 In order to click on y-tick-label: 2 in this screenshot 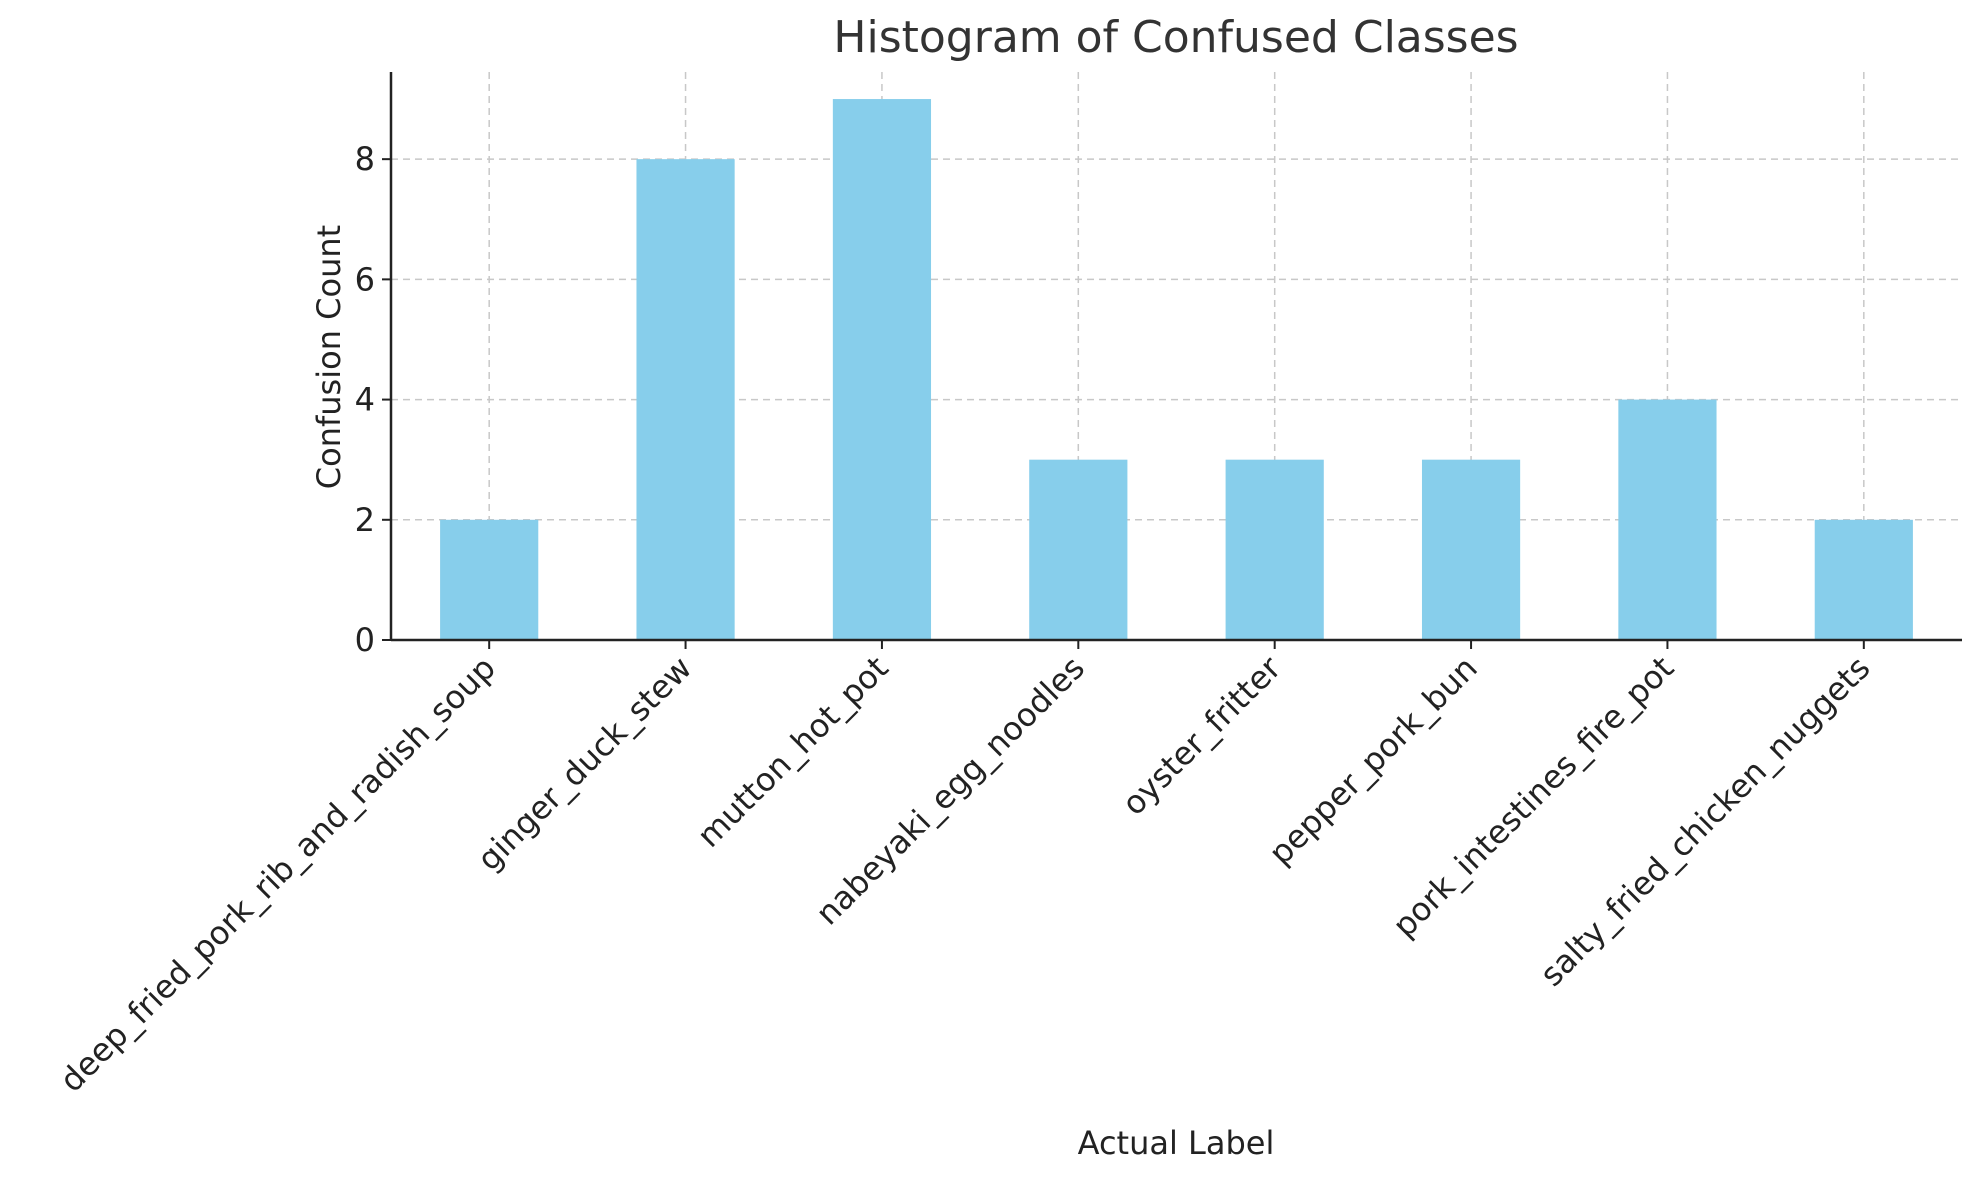, I will do `click(365, 520)`.